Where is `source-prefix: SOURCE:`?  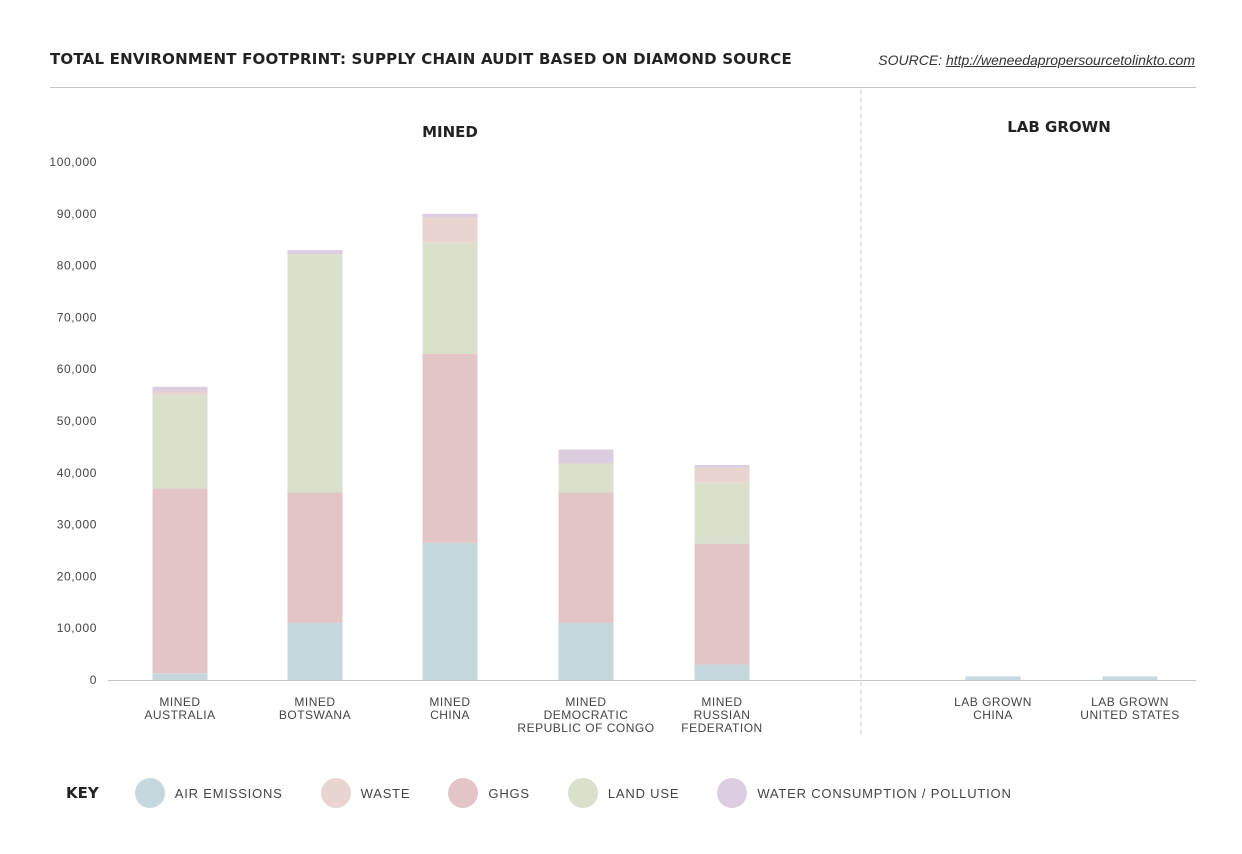
source-prefix: SOURCE: is located at coordinates (910, 60).